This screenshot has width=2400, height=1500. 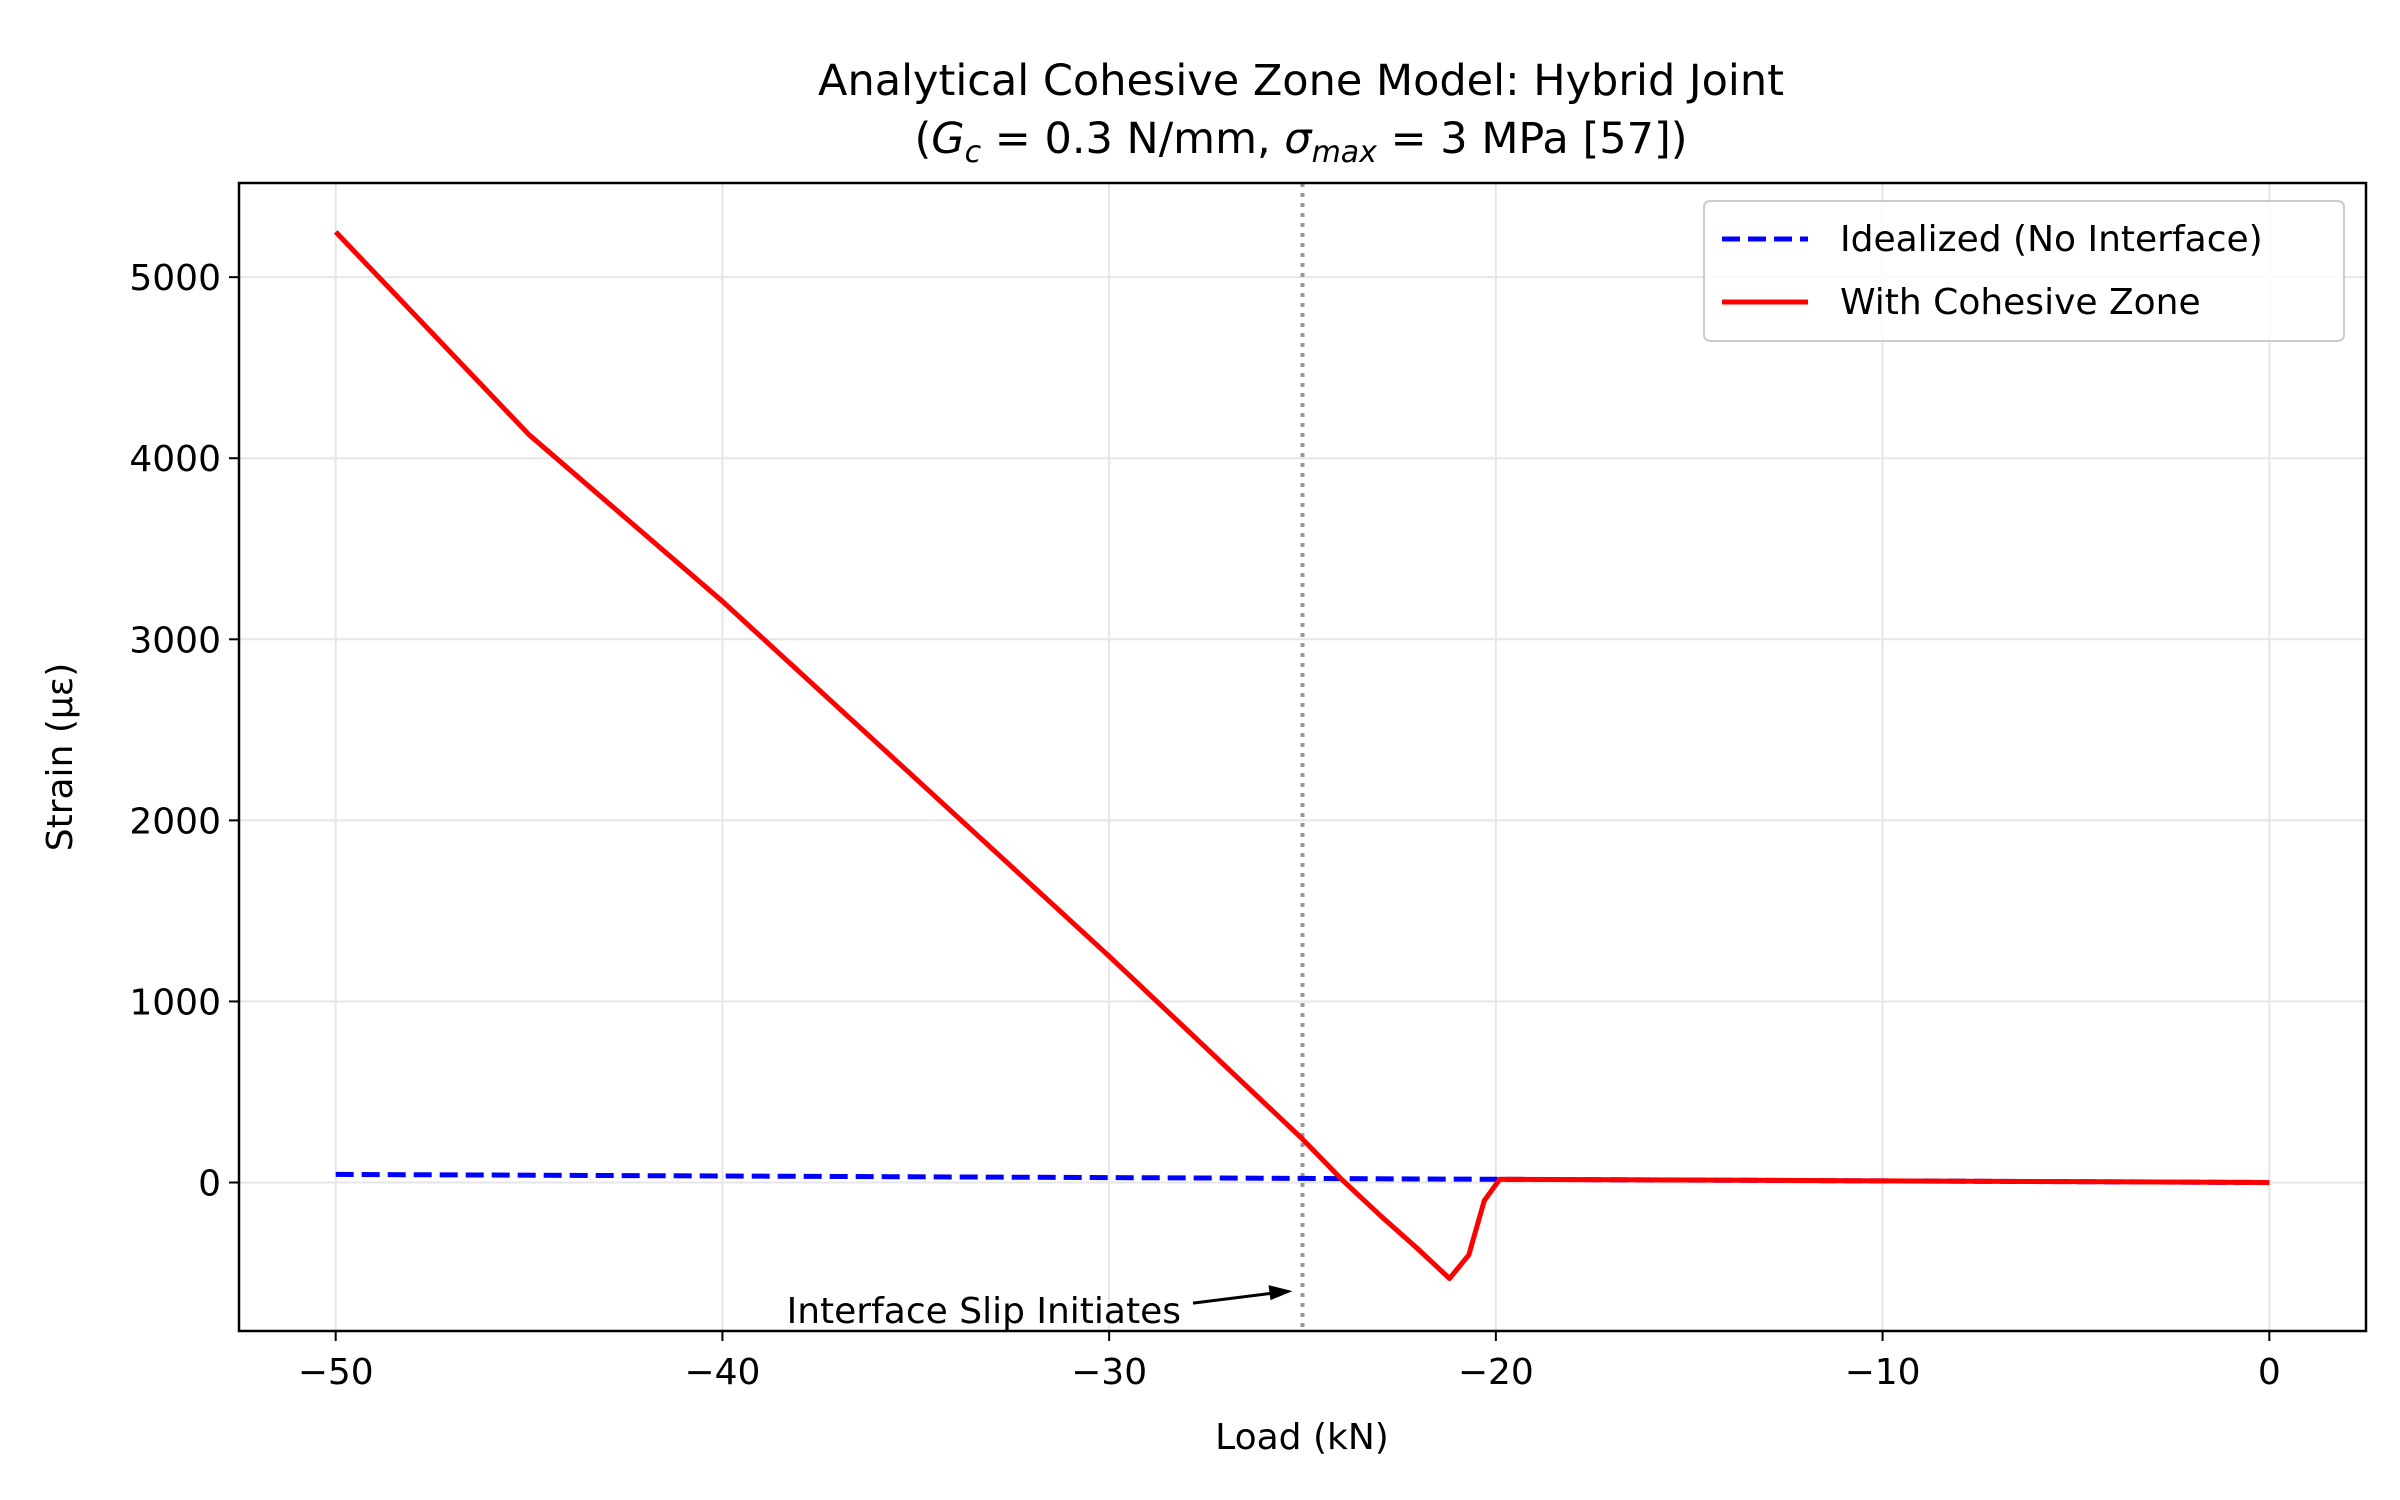 I want to click on legend-label-idealized: Idealized (No Interface), so click(x=2051, y=239).